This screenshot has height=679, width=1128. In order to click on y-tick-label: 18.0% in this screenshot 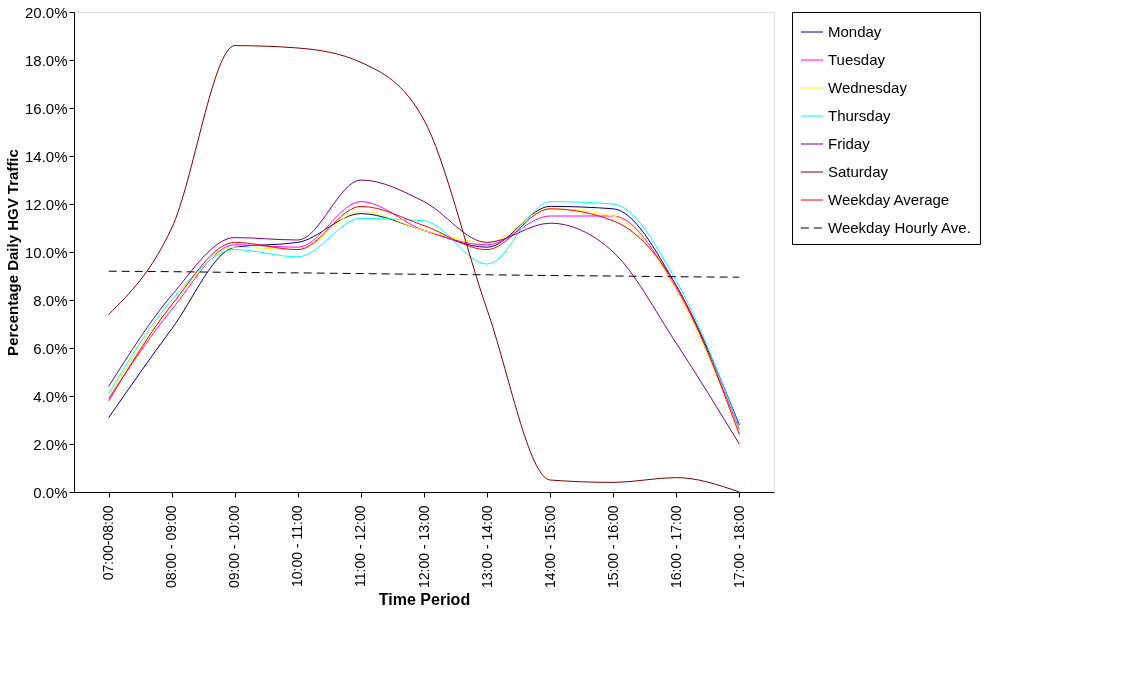, I will do `click(46, 60)`.